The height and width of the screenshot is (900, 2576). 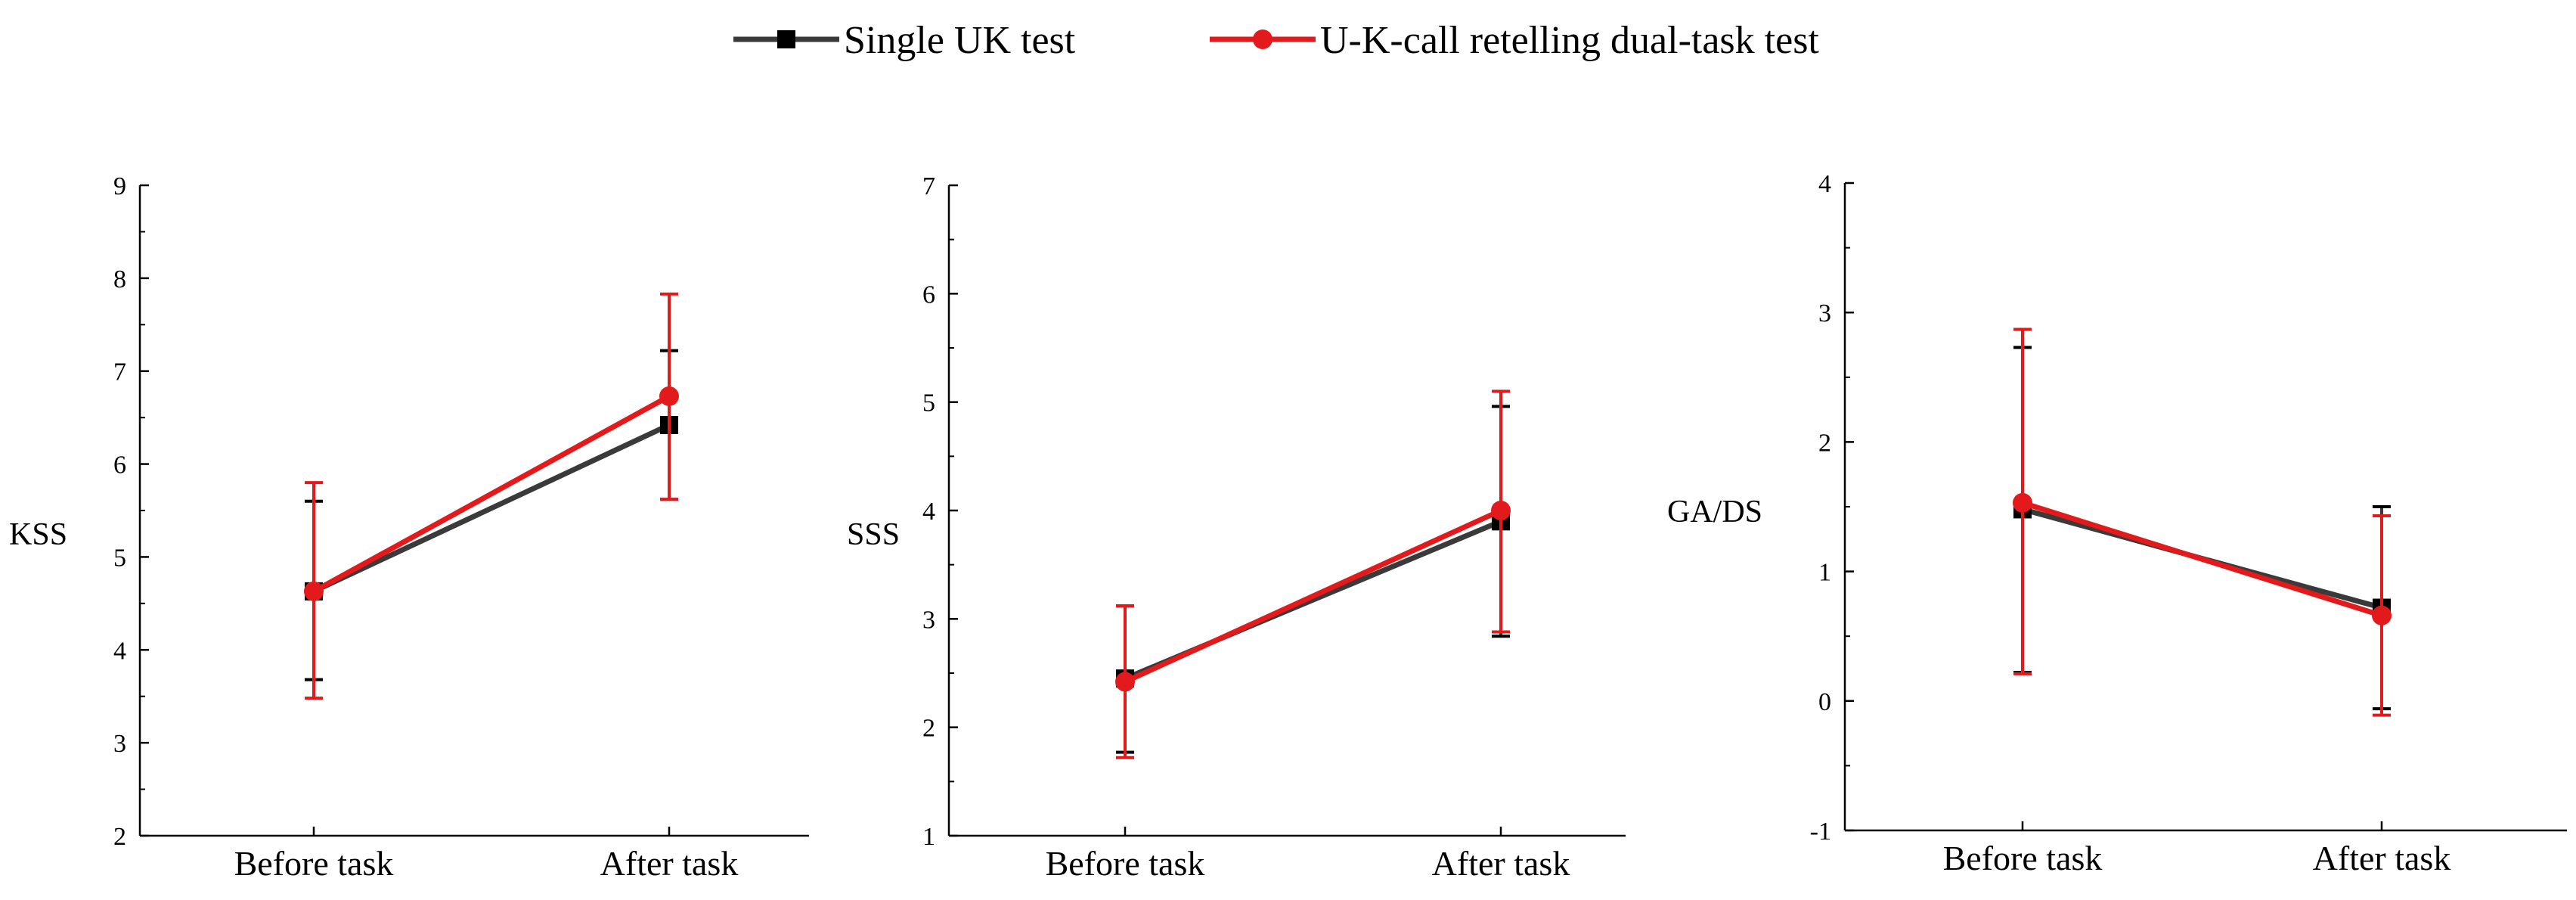 I want to click on legend-label-dual: U-K-call retelling dual-task test, so click(x=1570, y=40).